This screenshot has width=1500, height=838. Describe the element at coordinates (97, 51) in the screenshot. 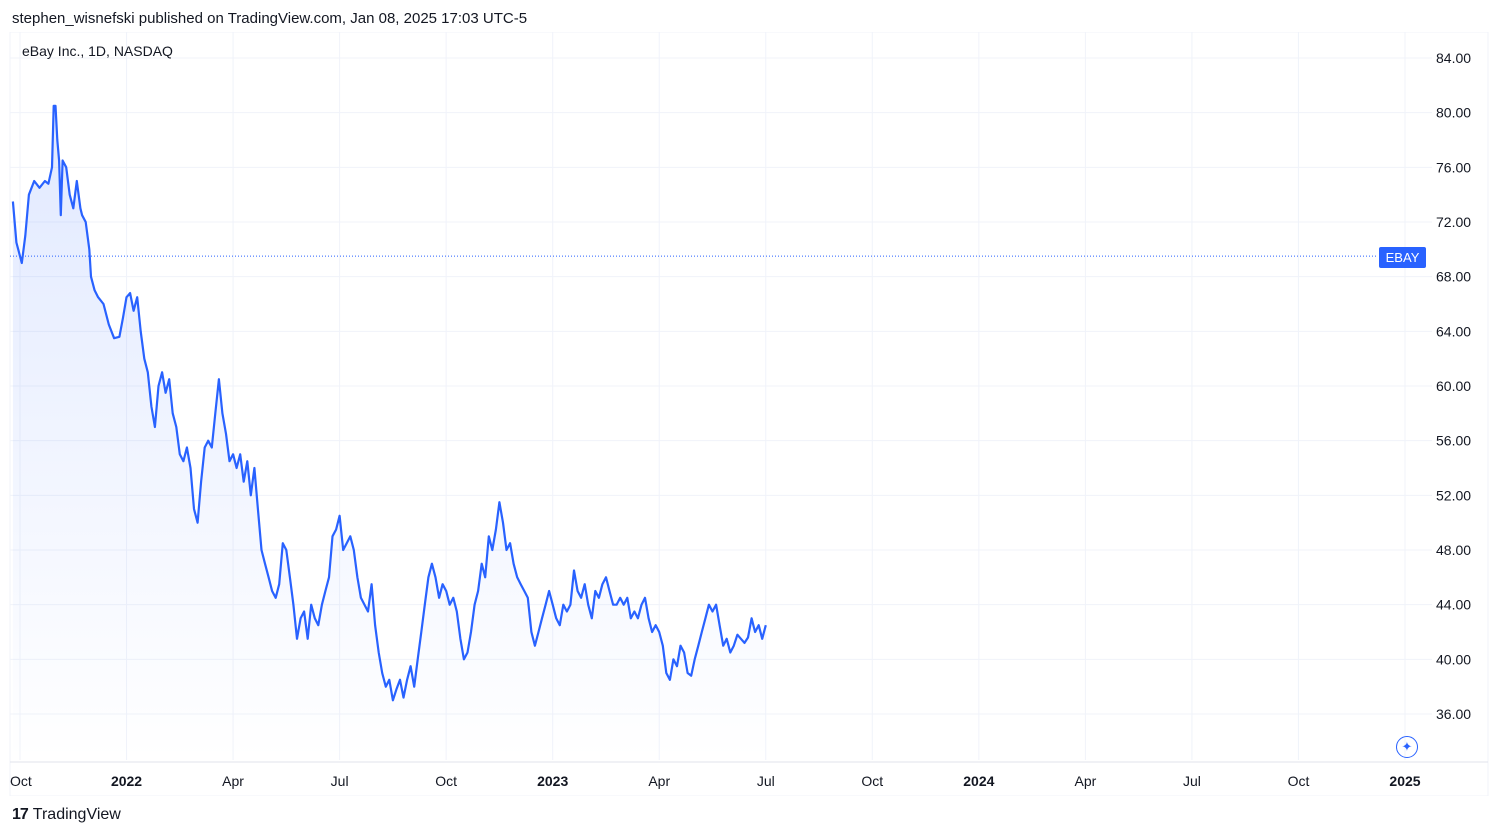

I see `chart-title: eBay Inc., 1D, NASDAQ` at that location.